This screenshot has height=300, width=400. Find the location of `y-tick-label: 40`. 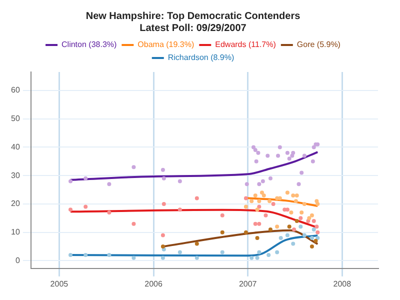

y-tick-label: 40 is located at coordinates (15, 147).